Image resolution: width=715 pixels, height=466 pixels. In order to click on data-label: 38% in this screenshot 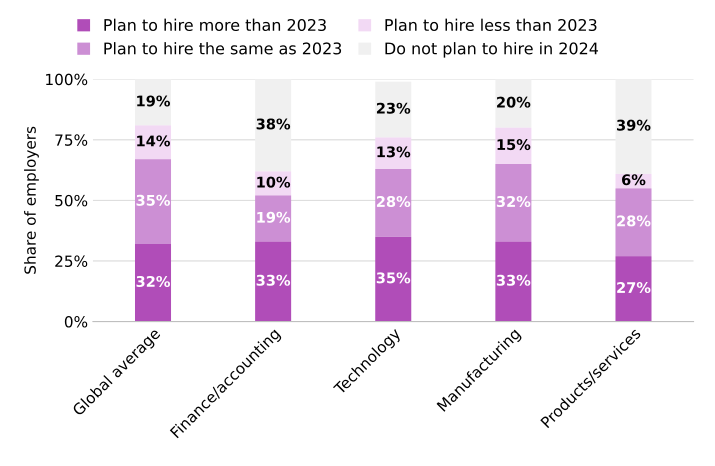, I will do `click(273, 124)`.